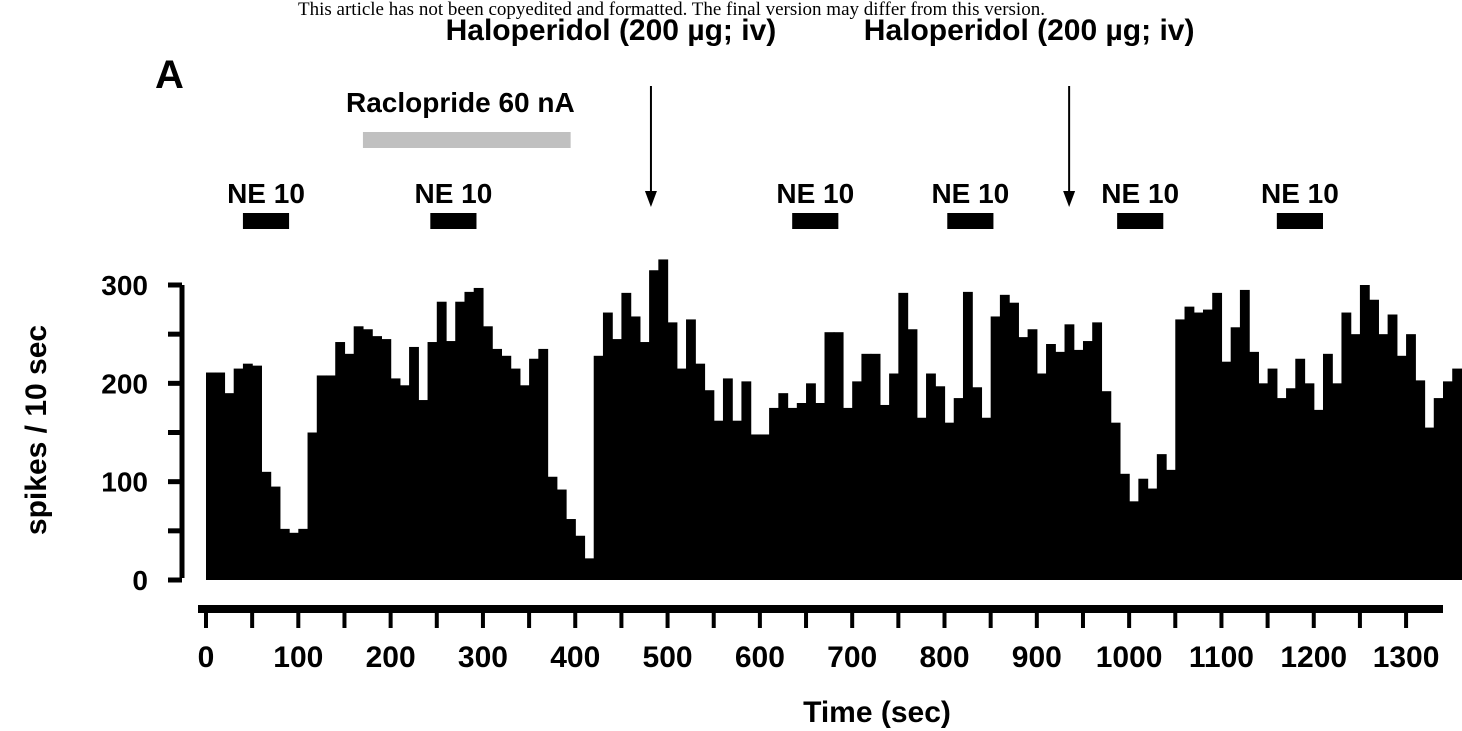 The image size is (1462, 731). I want to click on raclopride-bar, so click(466, 140).